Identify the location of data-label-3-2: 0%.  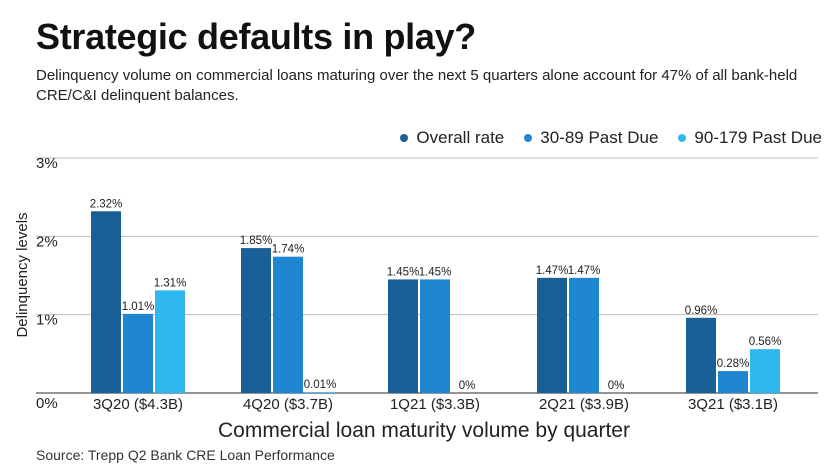
(616, 386).